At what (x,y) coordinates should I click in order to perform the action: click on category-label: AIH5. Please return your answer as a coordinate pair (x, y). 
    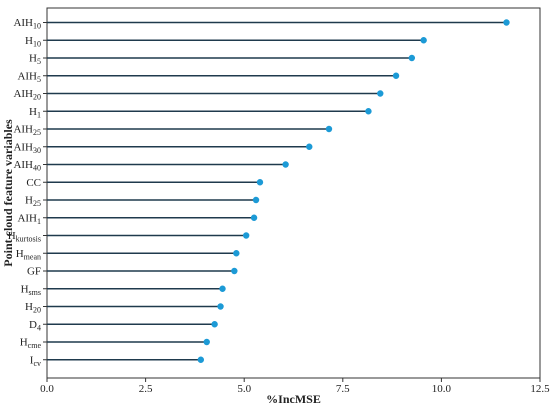
    Looking at the image, I should click on (29, 77).